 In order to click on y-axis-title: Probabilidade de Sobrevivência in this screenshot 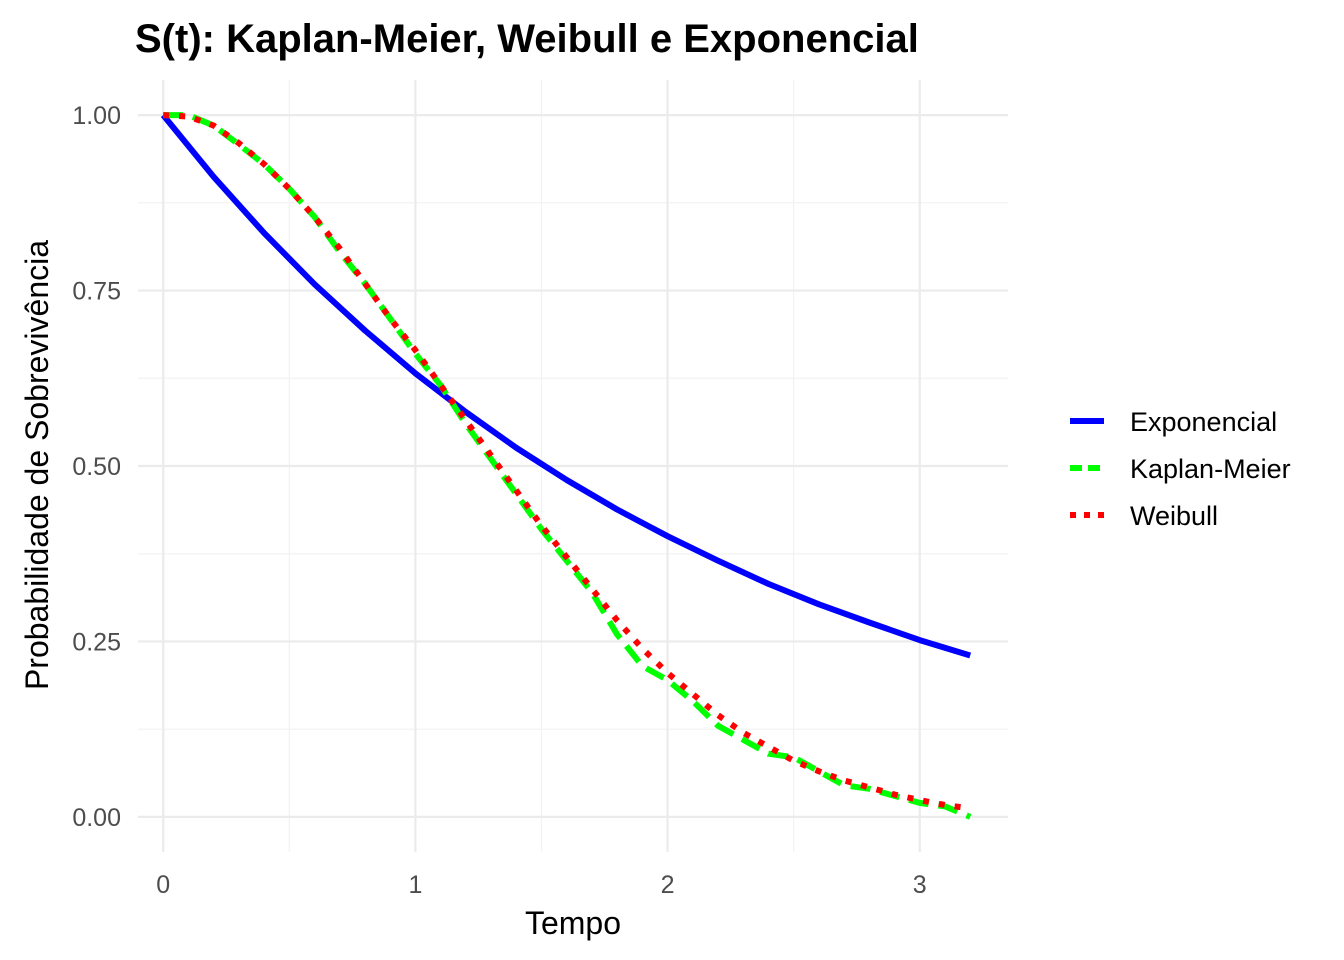, I will do `click(37, 465)`.